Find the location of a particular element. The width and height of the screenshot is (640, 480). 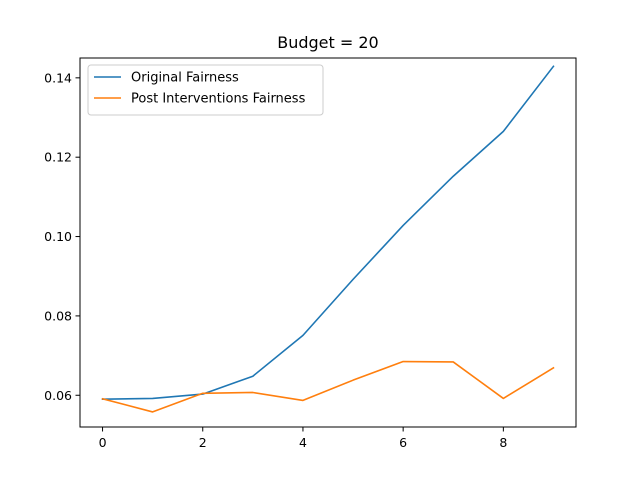

legend-label-0: Original Fairness is located at coordinates (185, 78).